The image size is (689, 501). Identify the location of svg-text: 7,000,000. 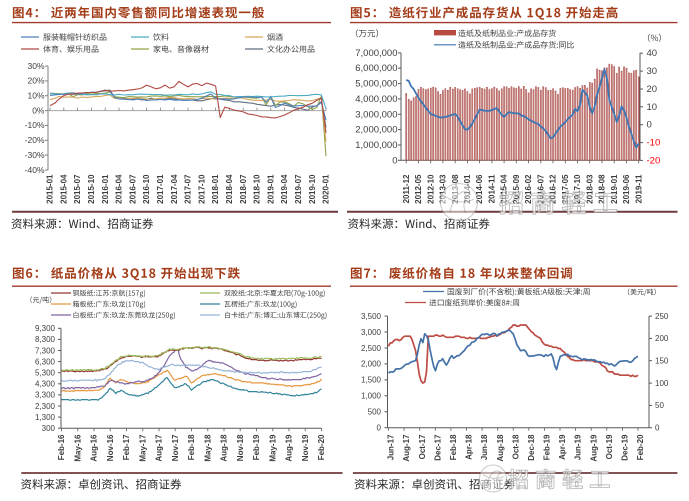
(376, 53).